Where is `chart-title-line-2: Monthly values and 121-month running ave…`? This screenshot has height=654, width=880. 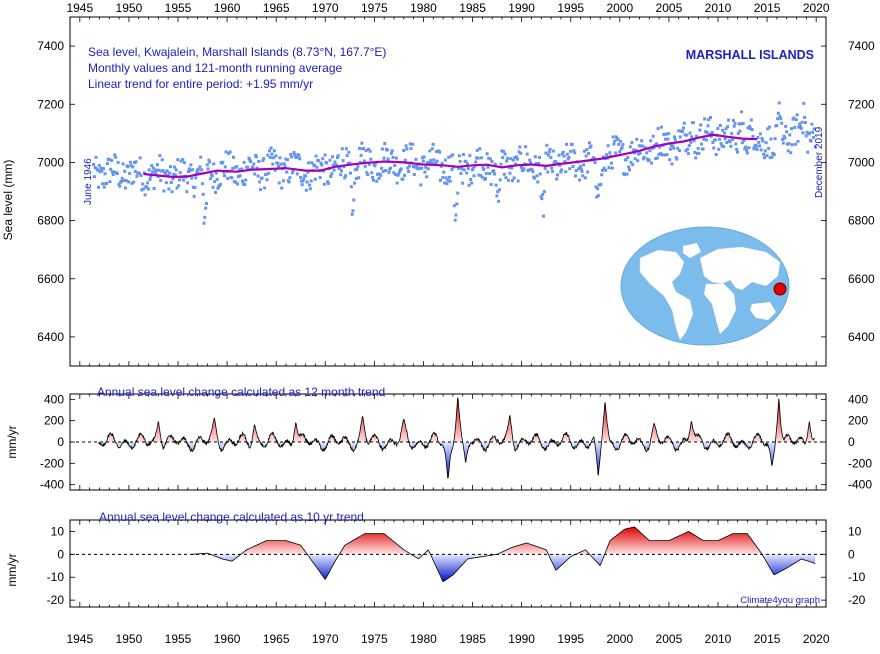
chart-title-line-2: Monthly values and 121-month running ave… is located at coordinates (215, 68).